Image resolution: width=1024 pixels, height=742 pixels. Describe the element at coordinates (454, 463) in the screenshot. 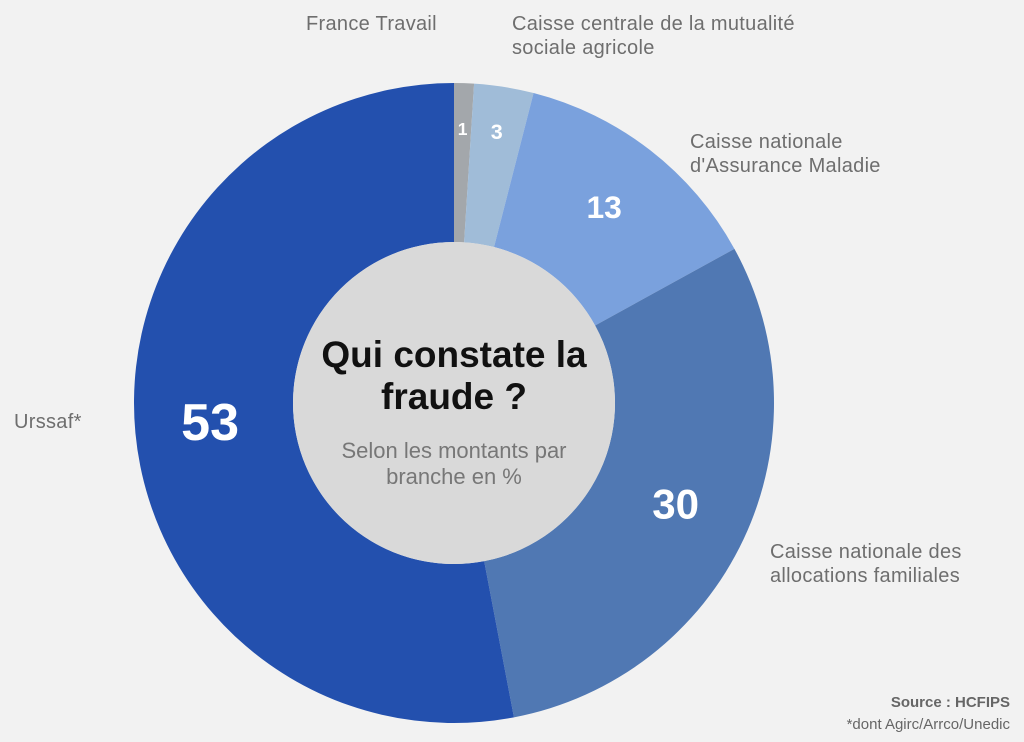

I see `chart-subtitle: Selon les montants par branche en %` at that location.